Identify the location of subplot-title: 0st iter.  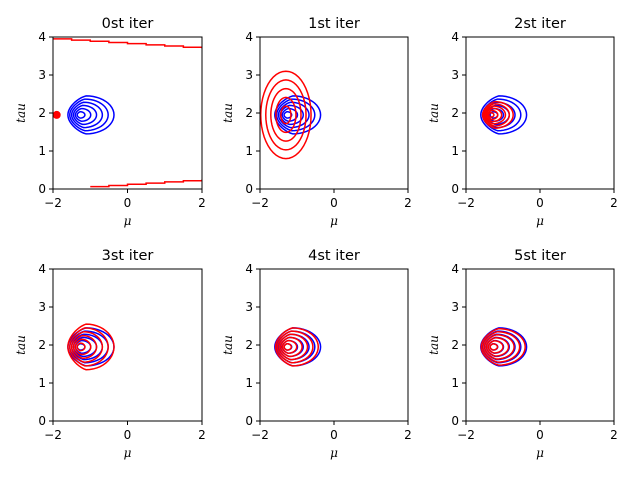
(128, 24).